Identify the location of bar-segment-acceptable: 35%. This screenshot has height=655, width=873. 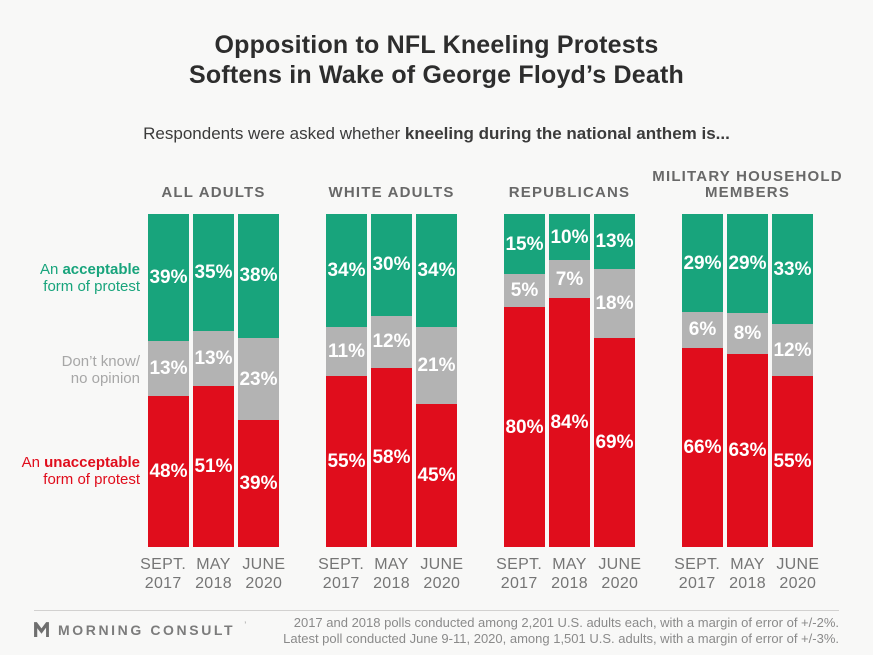
(213, 272).